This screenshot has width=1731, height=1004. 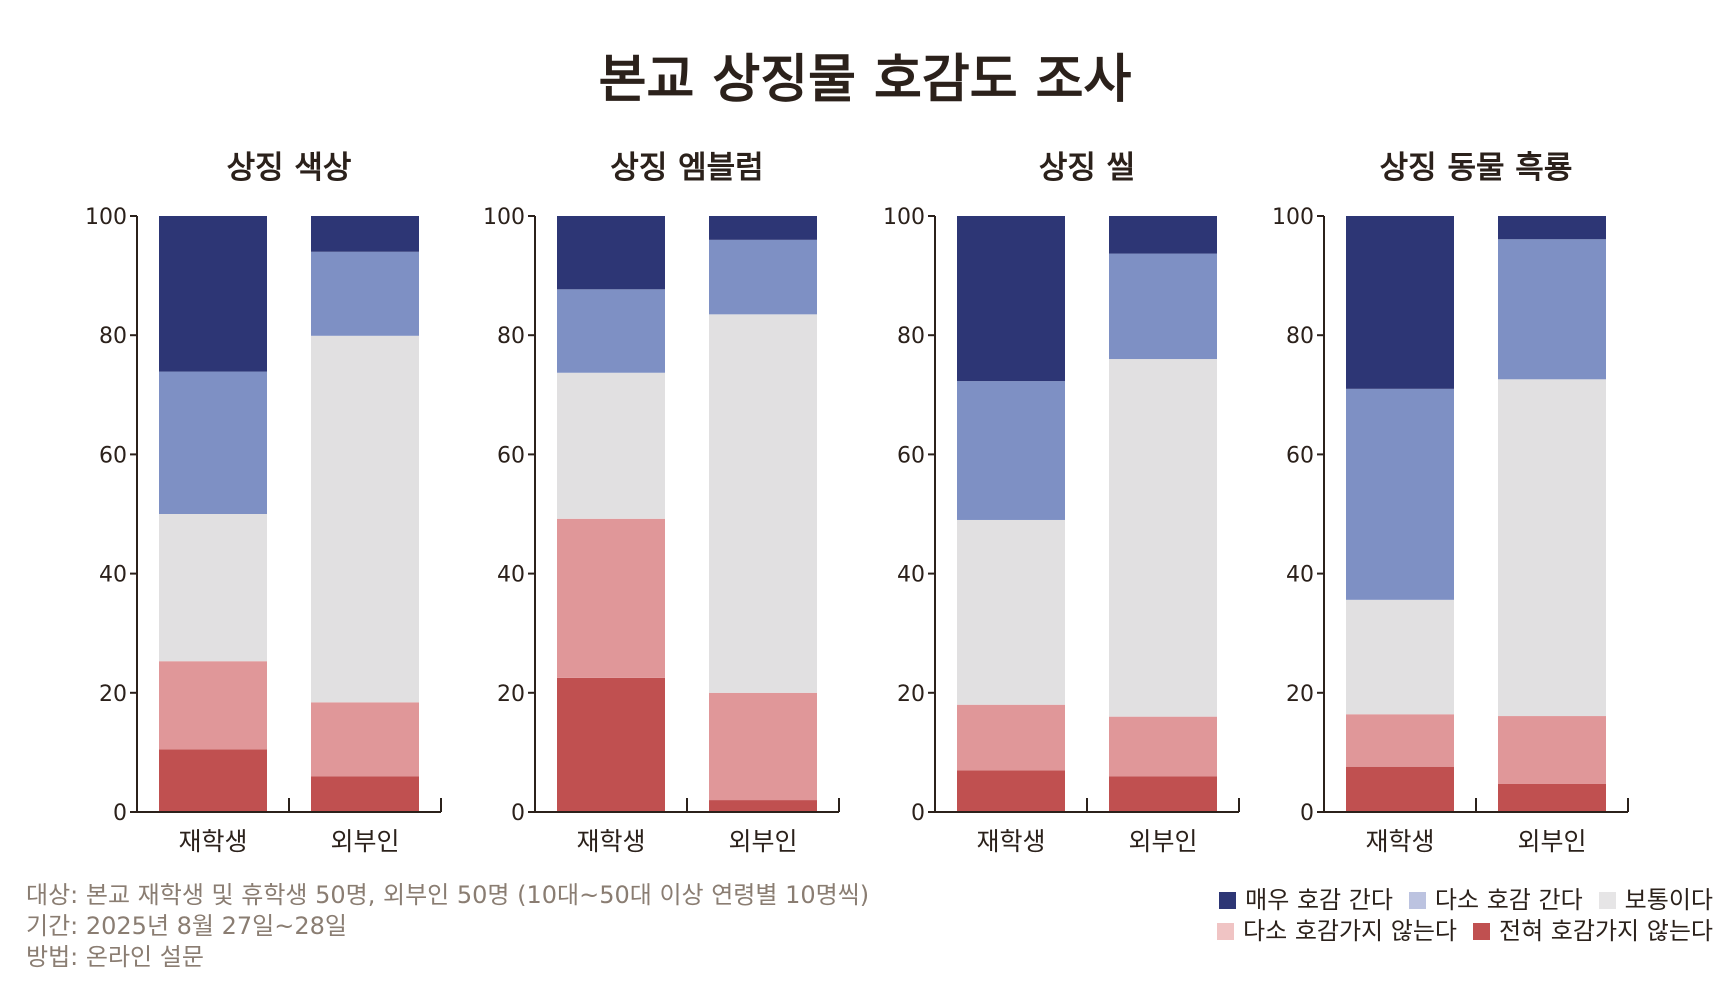 I want to click on legend-label: 매우 호감 간다, so click(x=1319, y=900).